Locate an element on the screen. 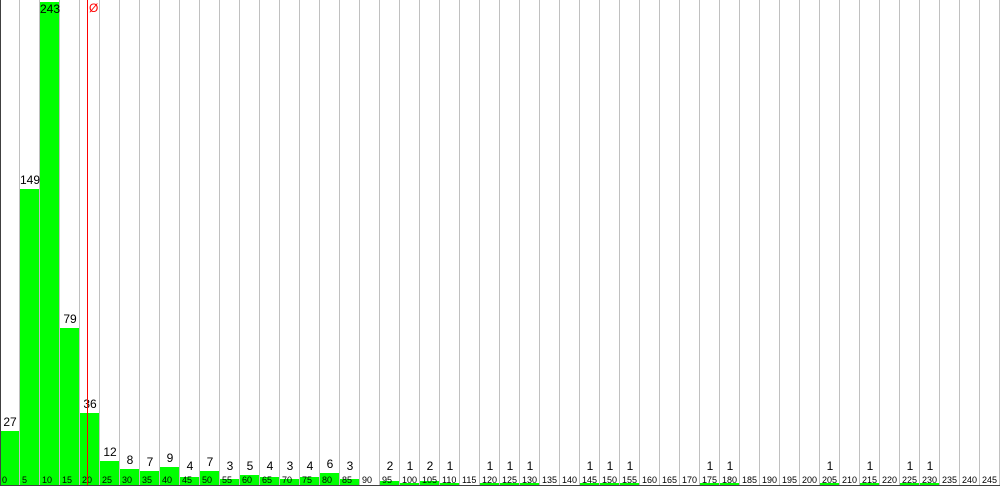  x-tick-label: 150 is located at coordinates (610, 480).